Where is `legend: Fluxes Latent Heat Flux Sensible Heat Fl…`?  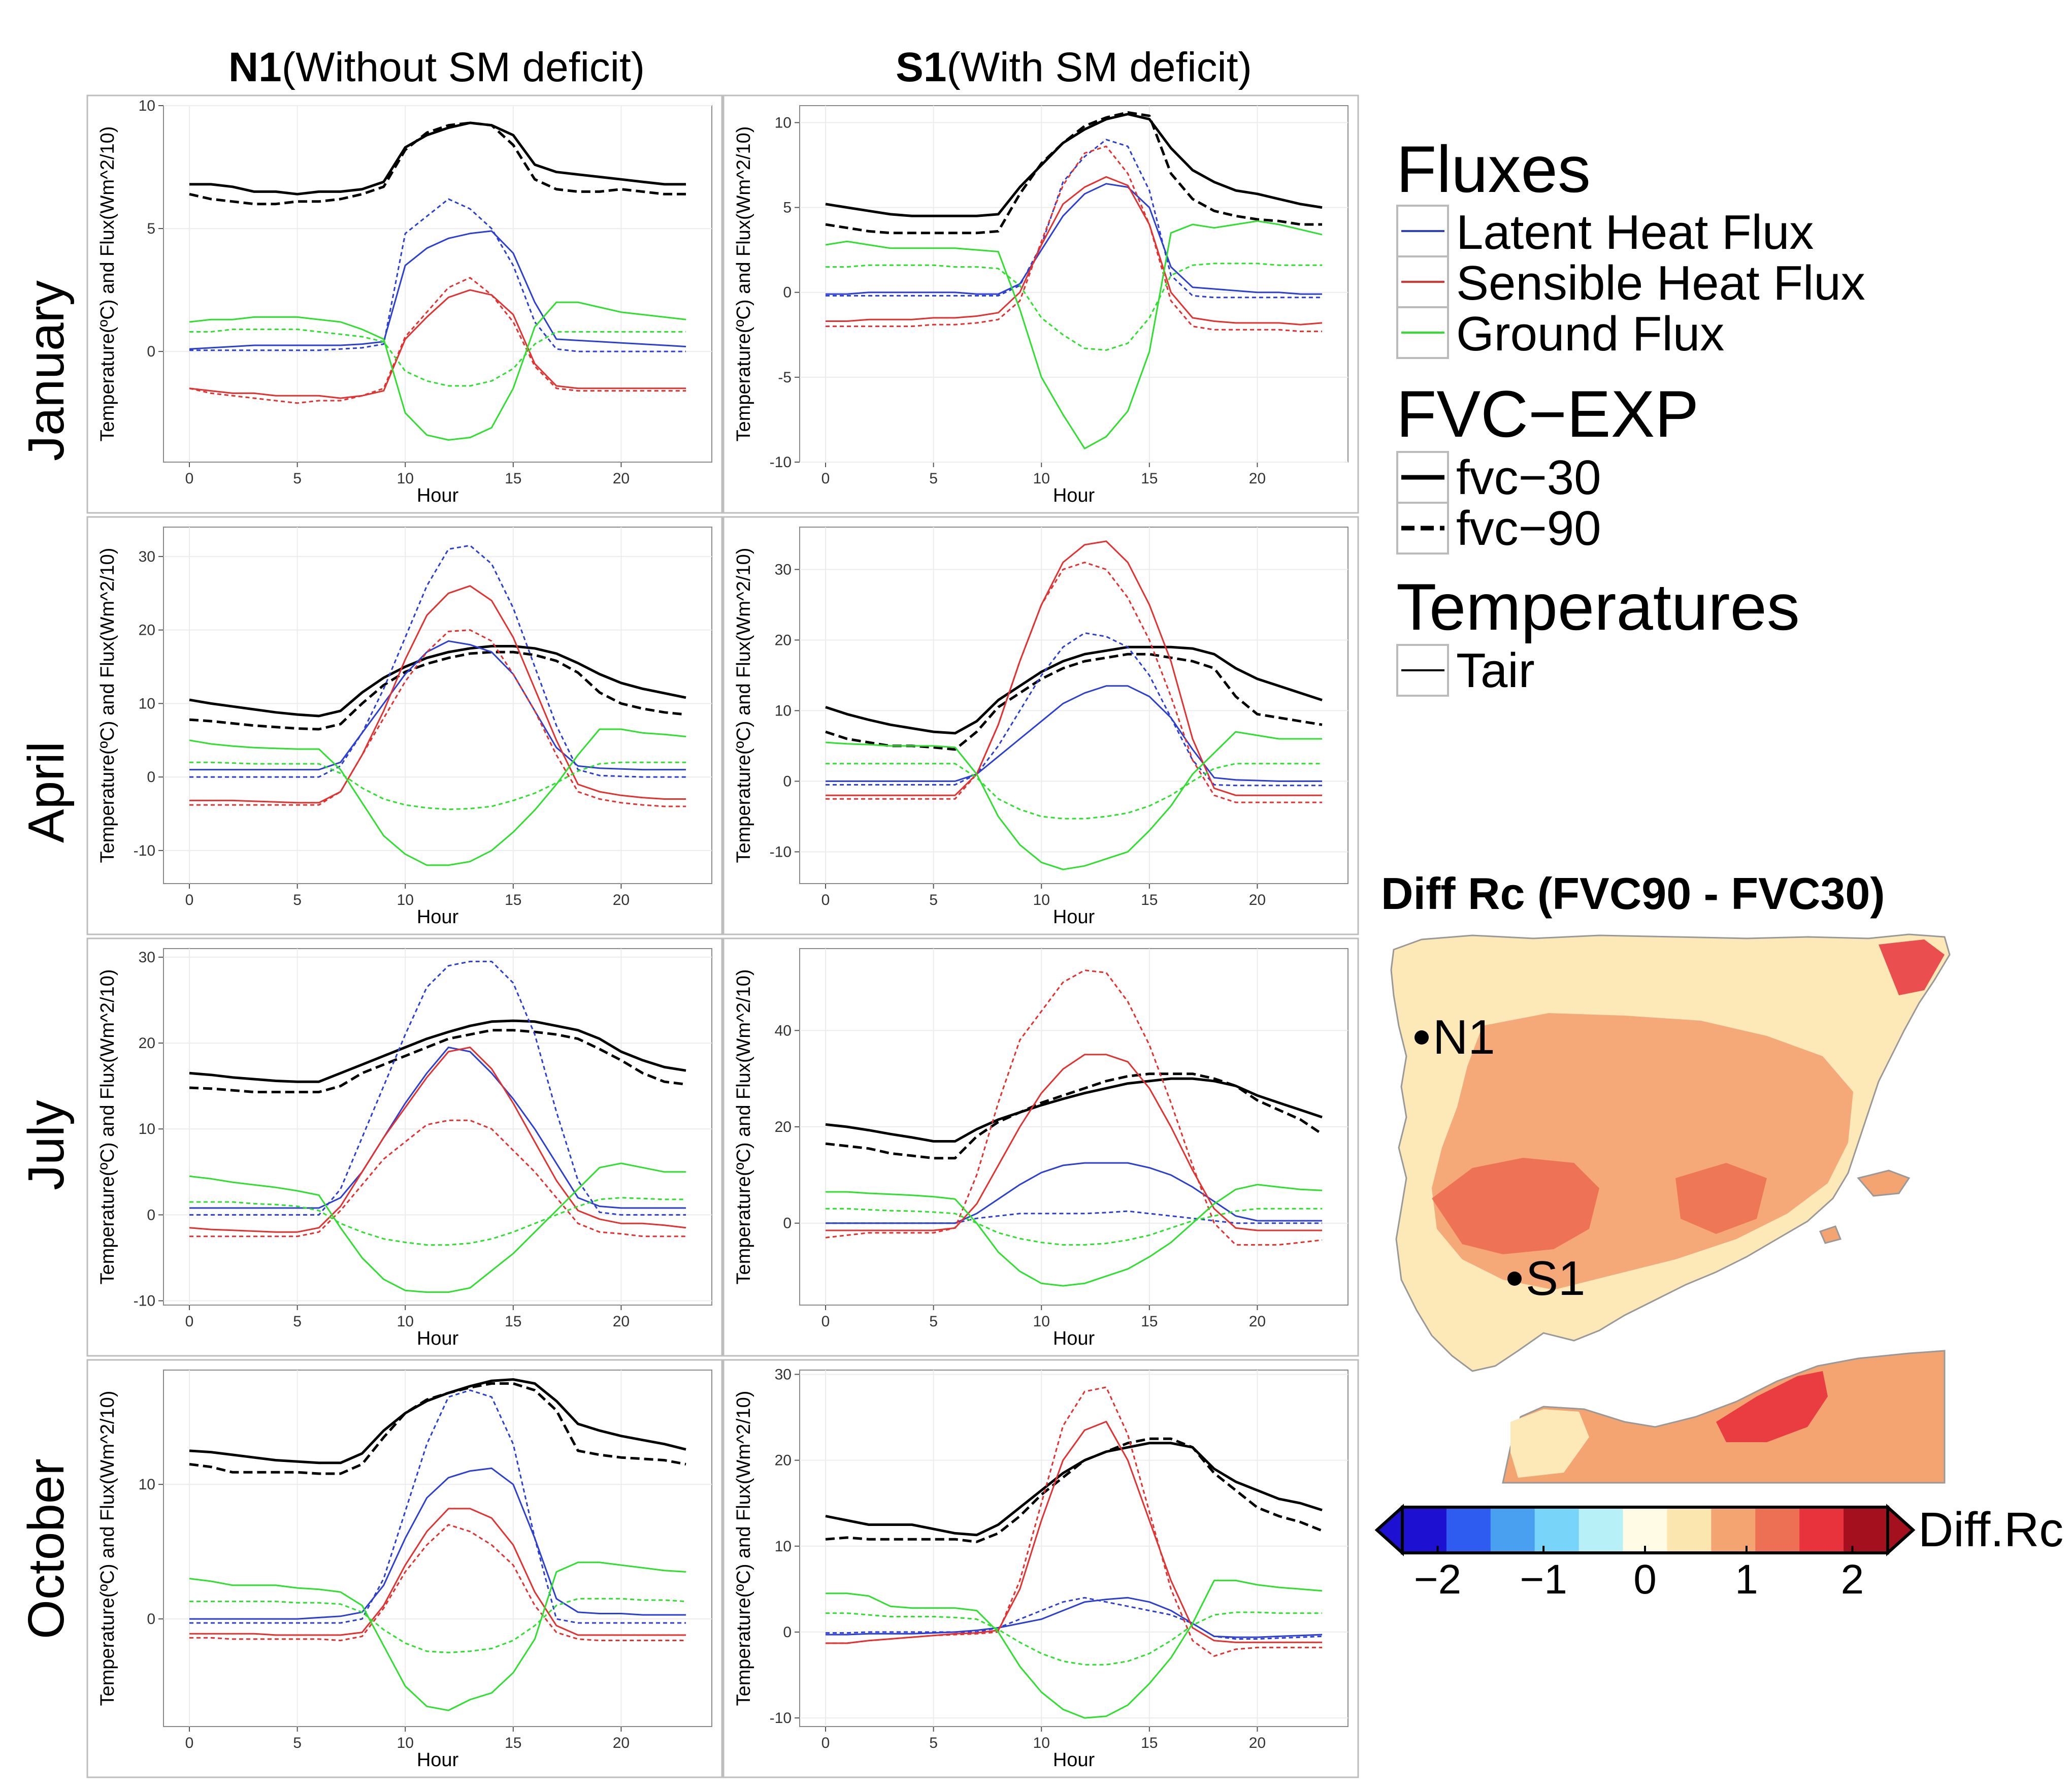
legend: Fluxes Latent Heat Flux Sensible Heat Fl… is located at coordinates (1630, 415).